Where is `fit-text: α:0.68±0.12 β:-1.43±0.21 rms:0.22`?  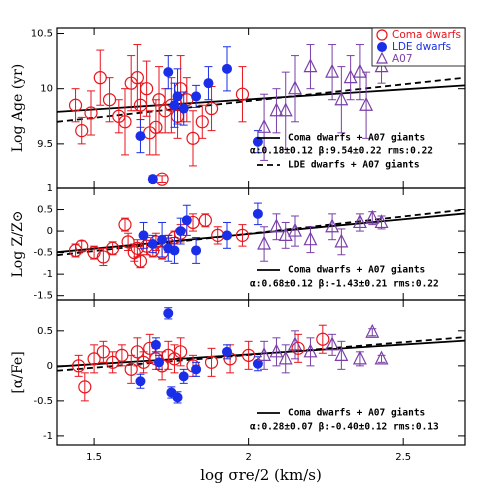 fit-text: α:0.68±0.12 β:-1.43±0.21 rms:0.22 is located at coordinates (344, 284).